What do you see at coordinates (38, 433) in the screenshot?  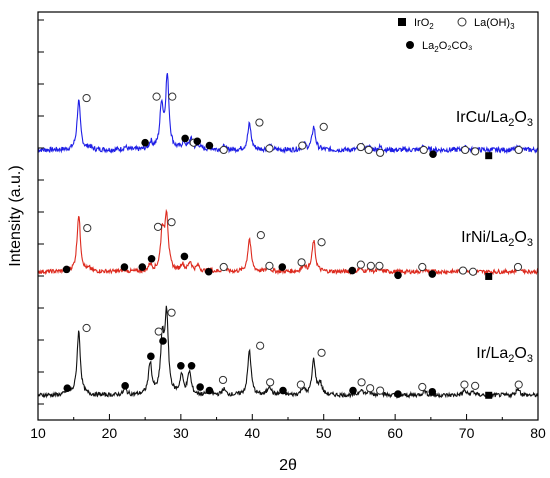 I see `x-tick-label: 10` at bounding box center [38, 433].